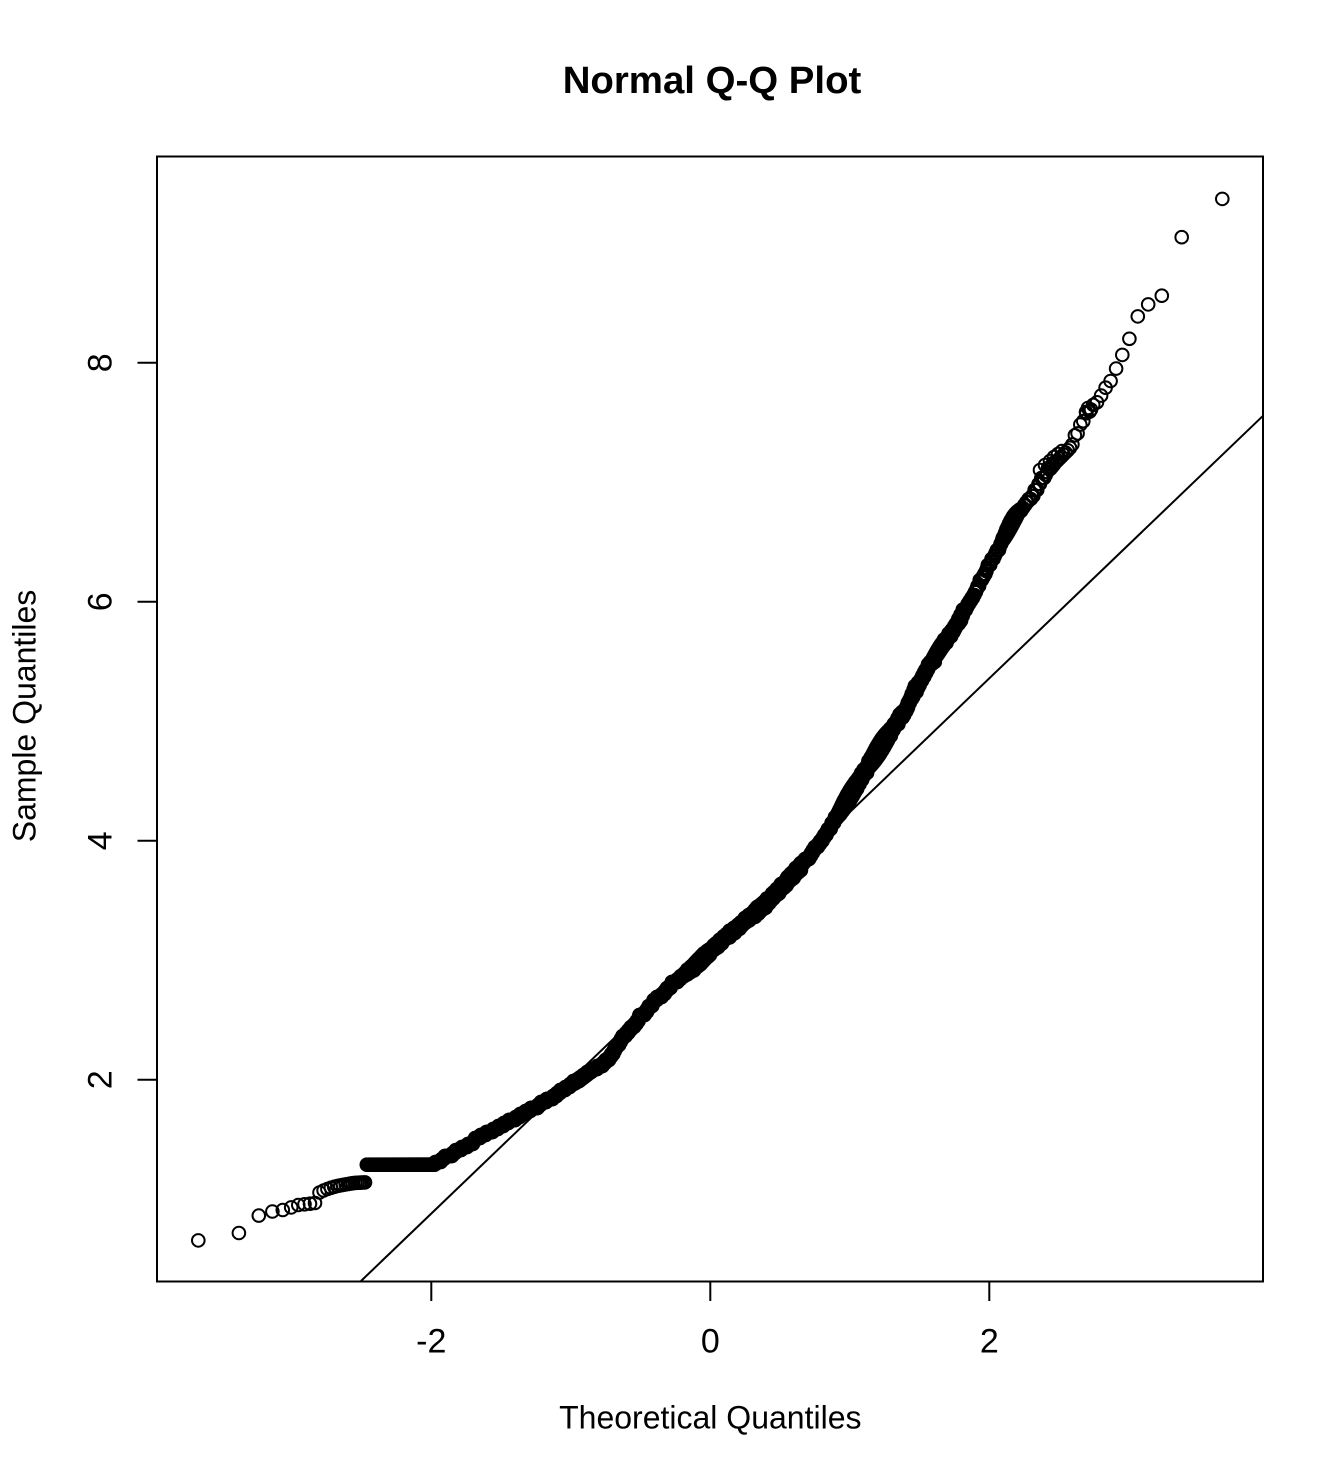  I want to click on svg-text: 6, so click(101, 601).